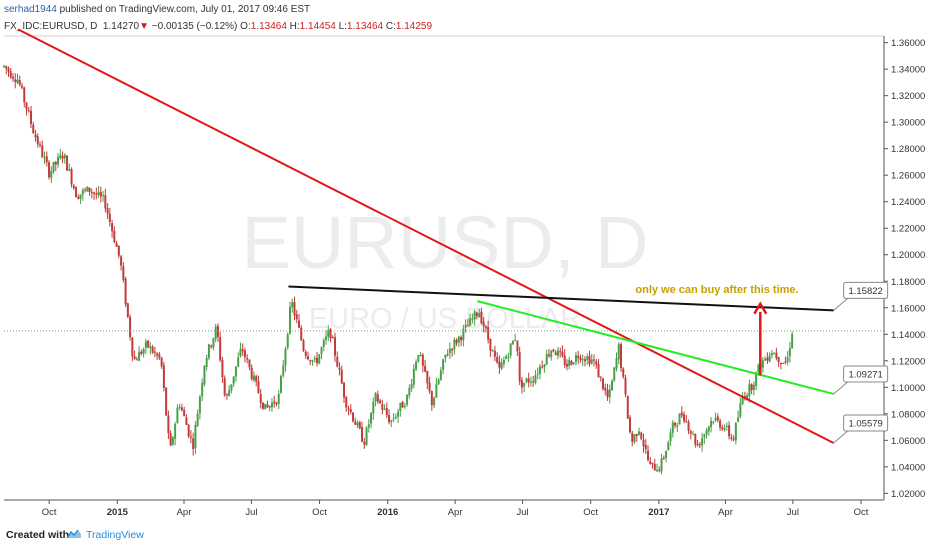 This screenshot has height=550, width=932. I want to click on symbol-label: FX_IDC:EURUSD, D, so click(51, 26).